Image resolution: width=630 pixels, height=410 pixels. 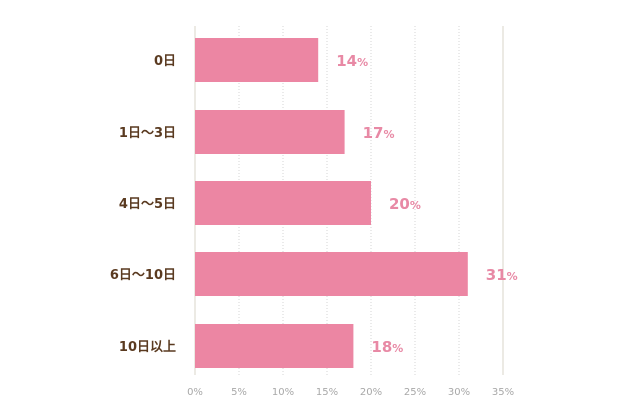 I want to click on value-label: 17%, so click(x=379, y=133).